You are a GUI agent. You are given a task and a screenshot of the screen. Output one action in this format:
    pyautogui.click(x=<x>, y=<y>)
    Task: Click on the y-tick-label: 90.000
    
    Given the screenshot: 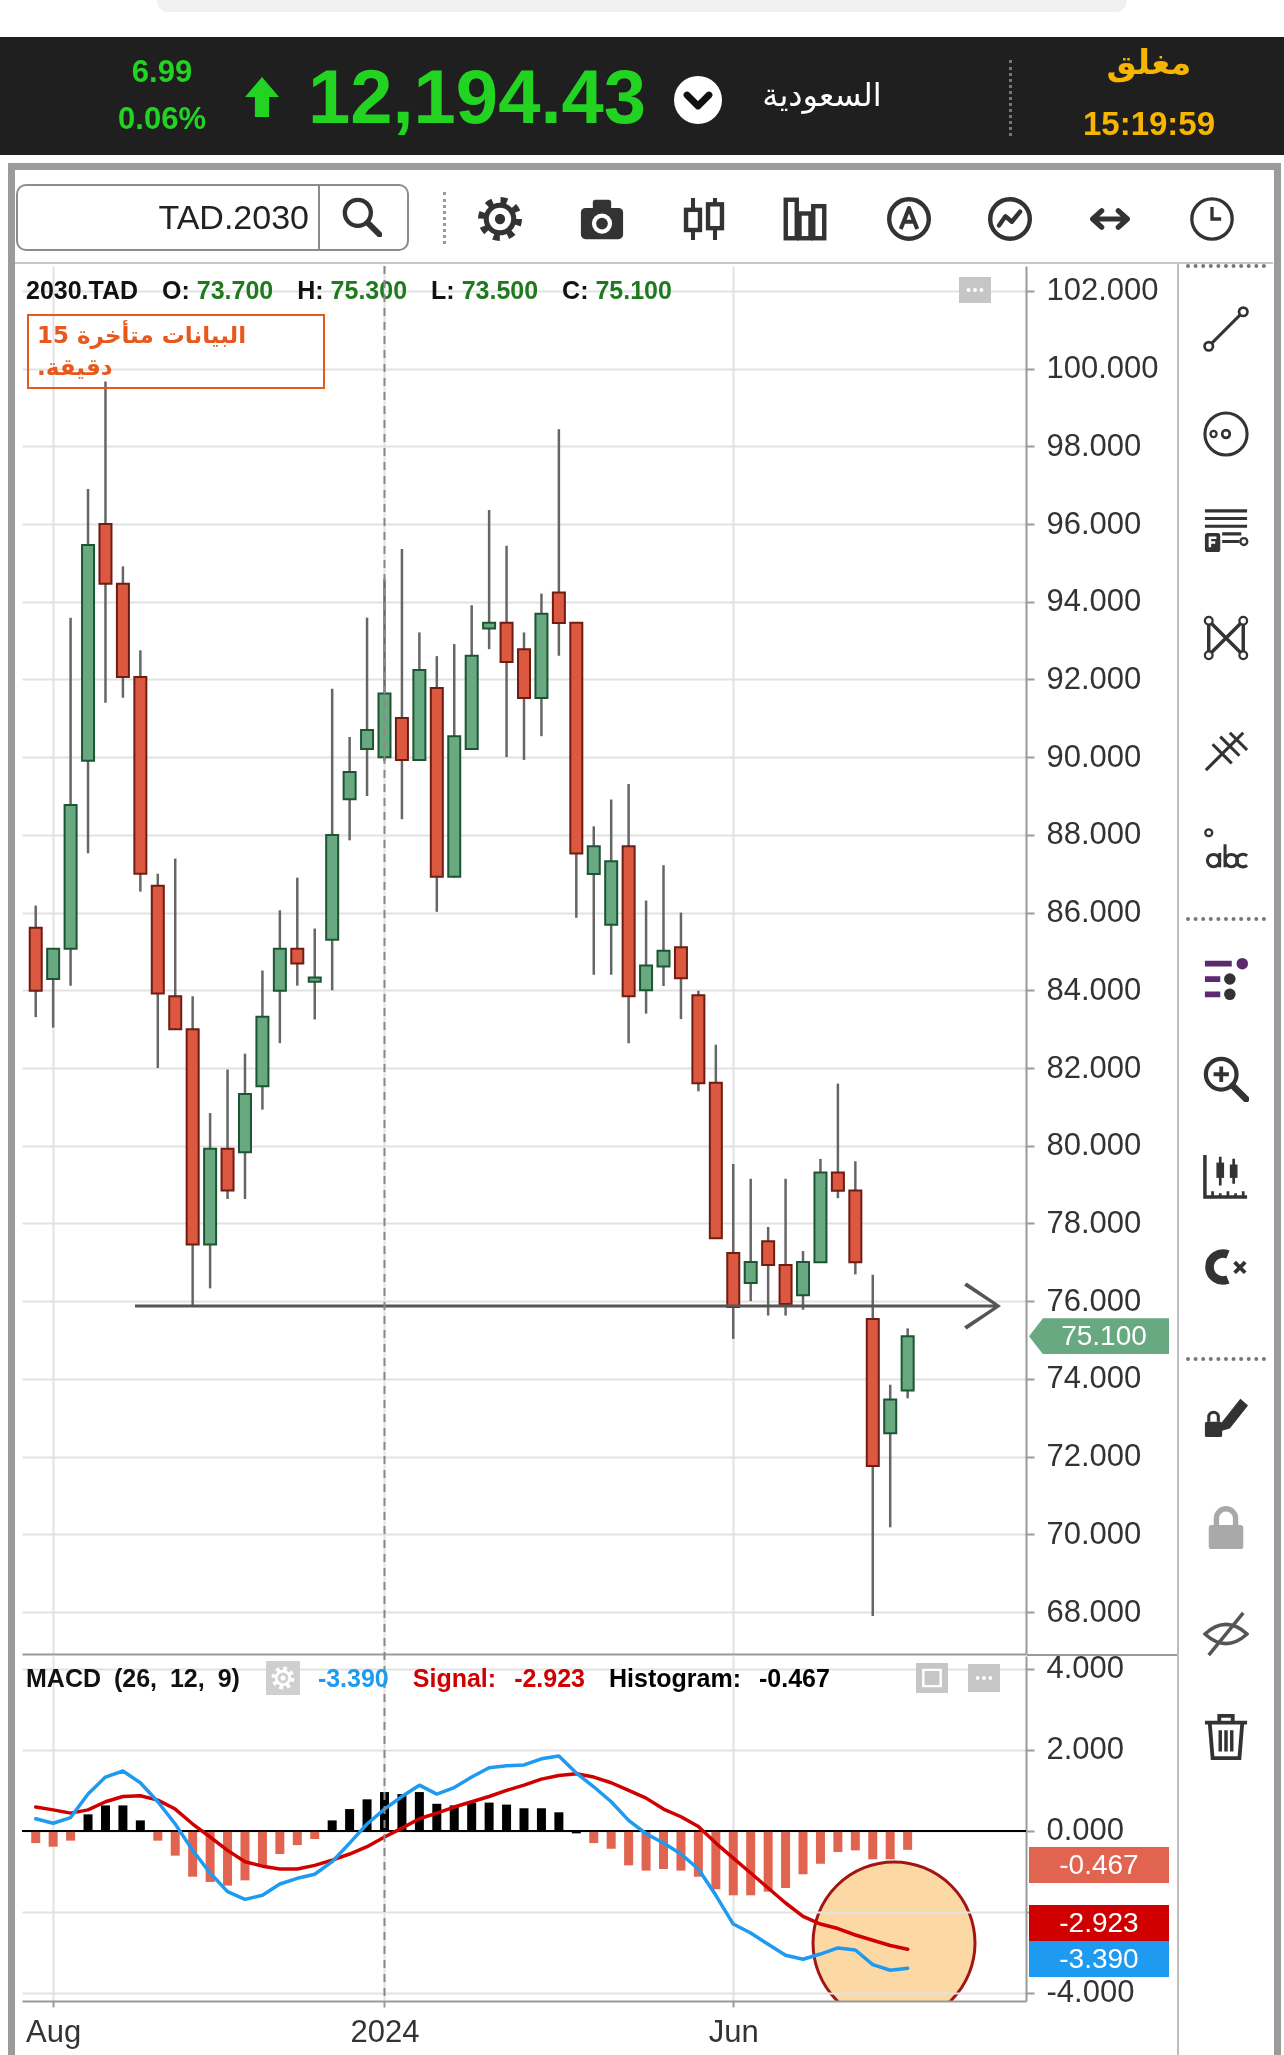 What is the action you would take?
    pyautogui.click(x=1094, y=756)
    